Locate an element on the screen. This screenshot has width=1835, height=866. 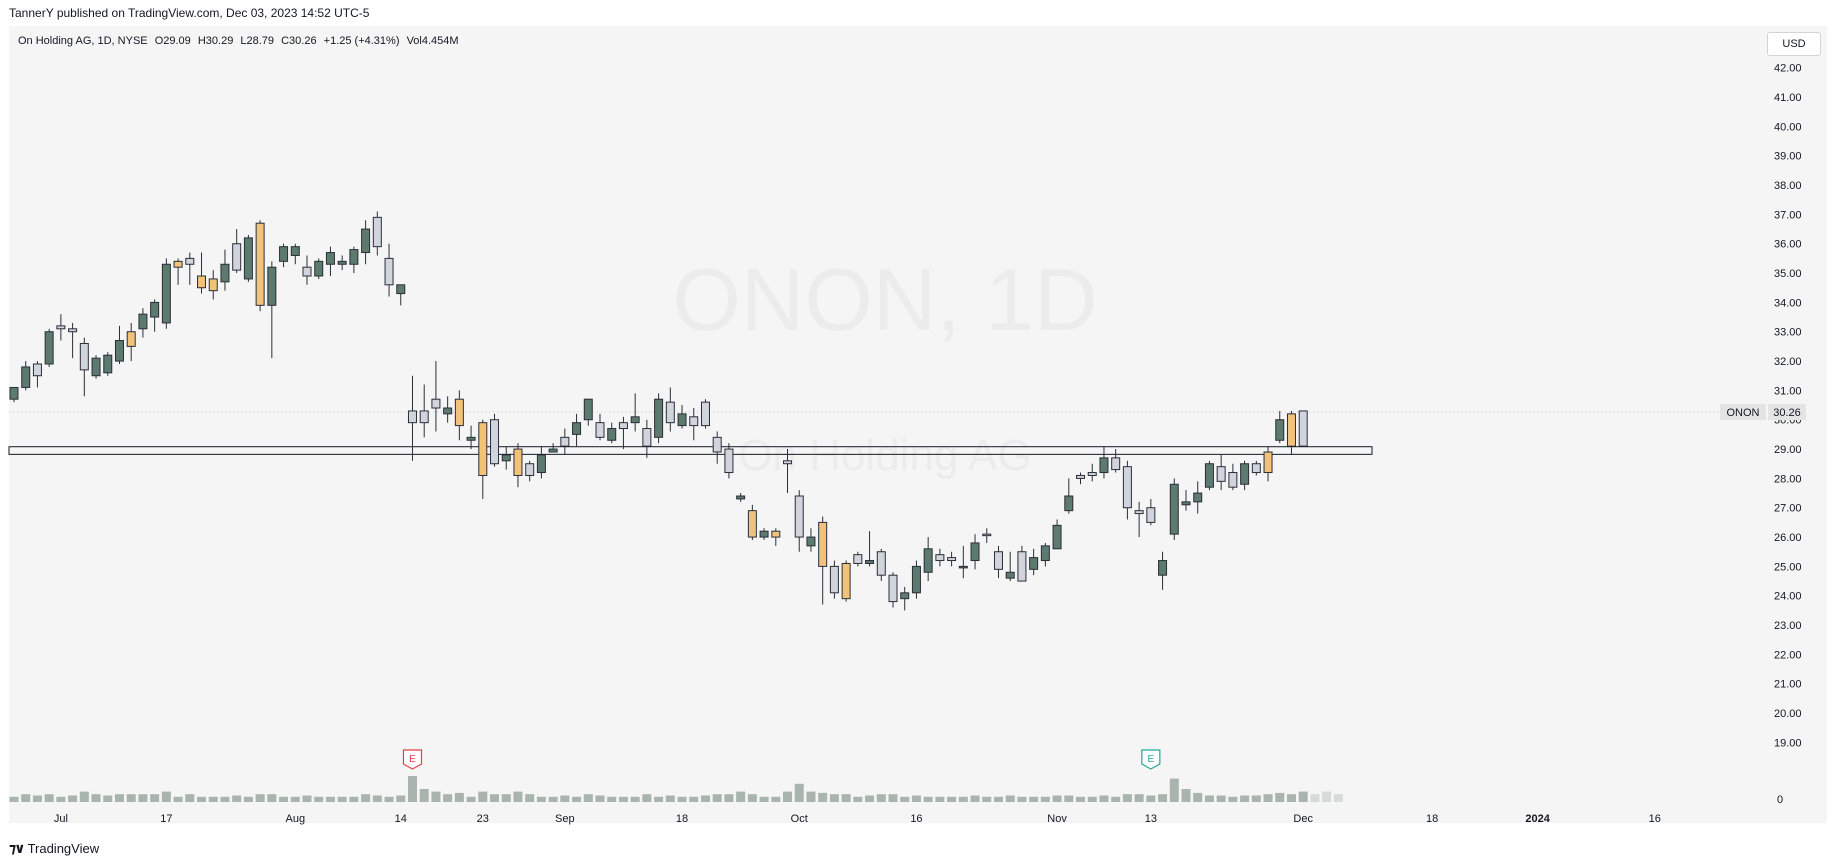
currency-selector: USD is located at coordinates (1794, 44).